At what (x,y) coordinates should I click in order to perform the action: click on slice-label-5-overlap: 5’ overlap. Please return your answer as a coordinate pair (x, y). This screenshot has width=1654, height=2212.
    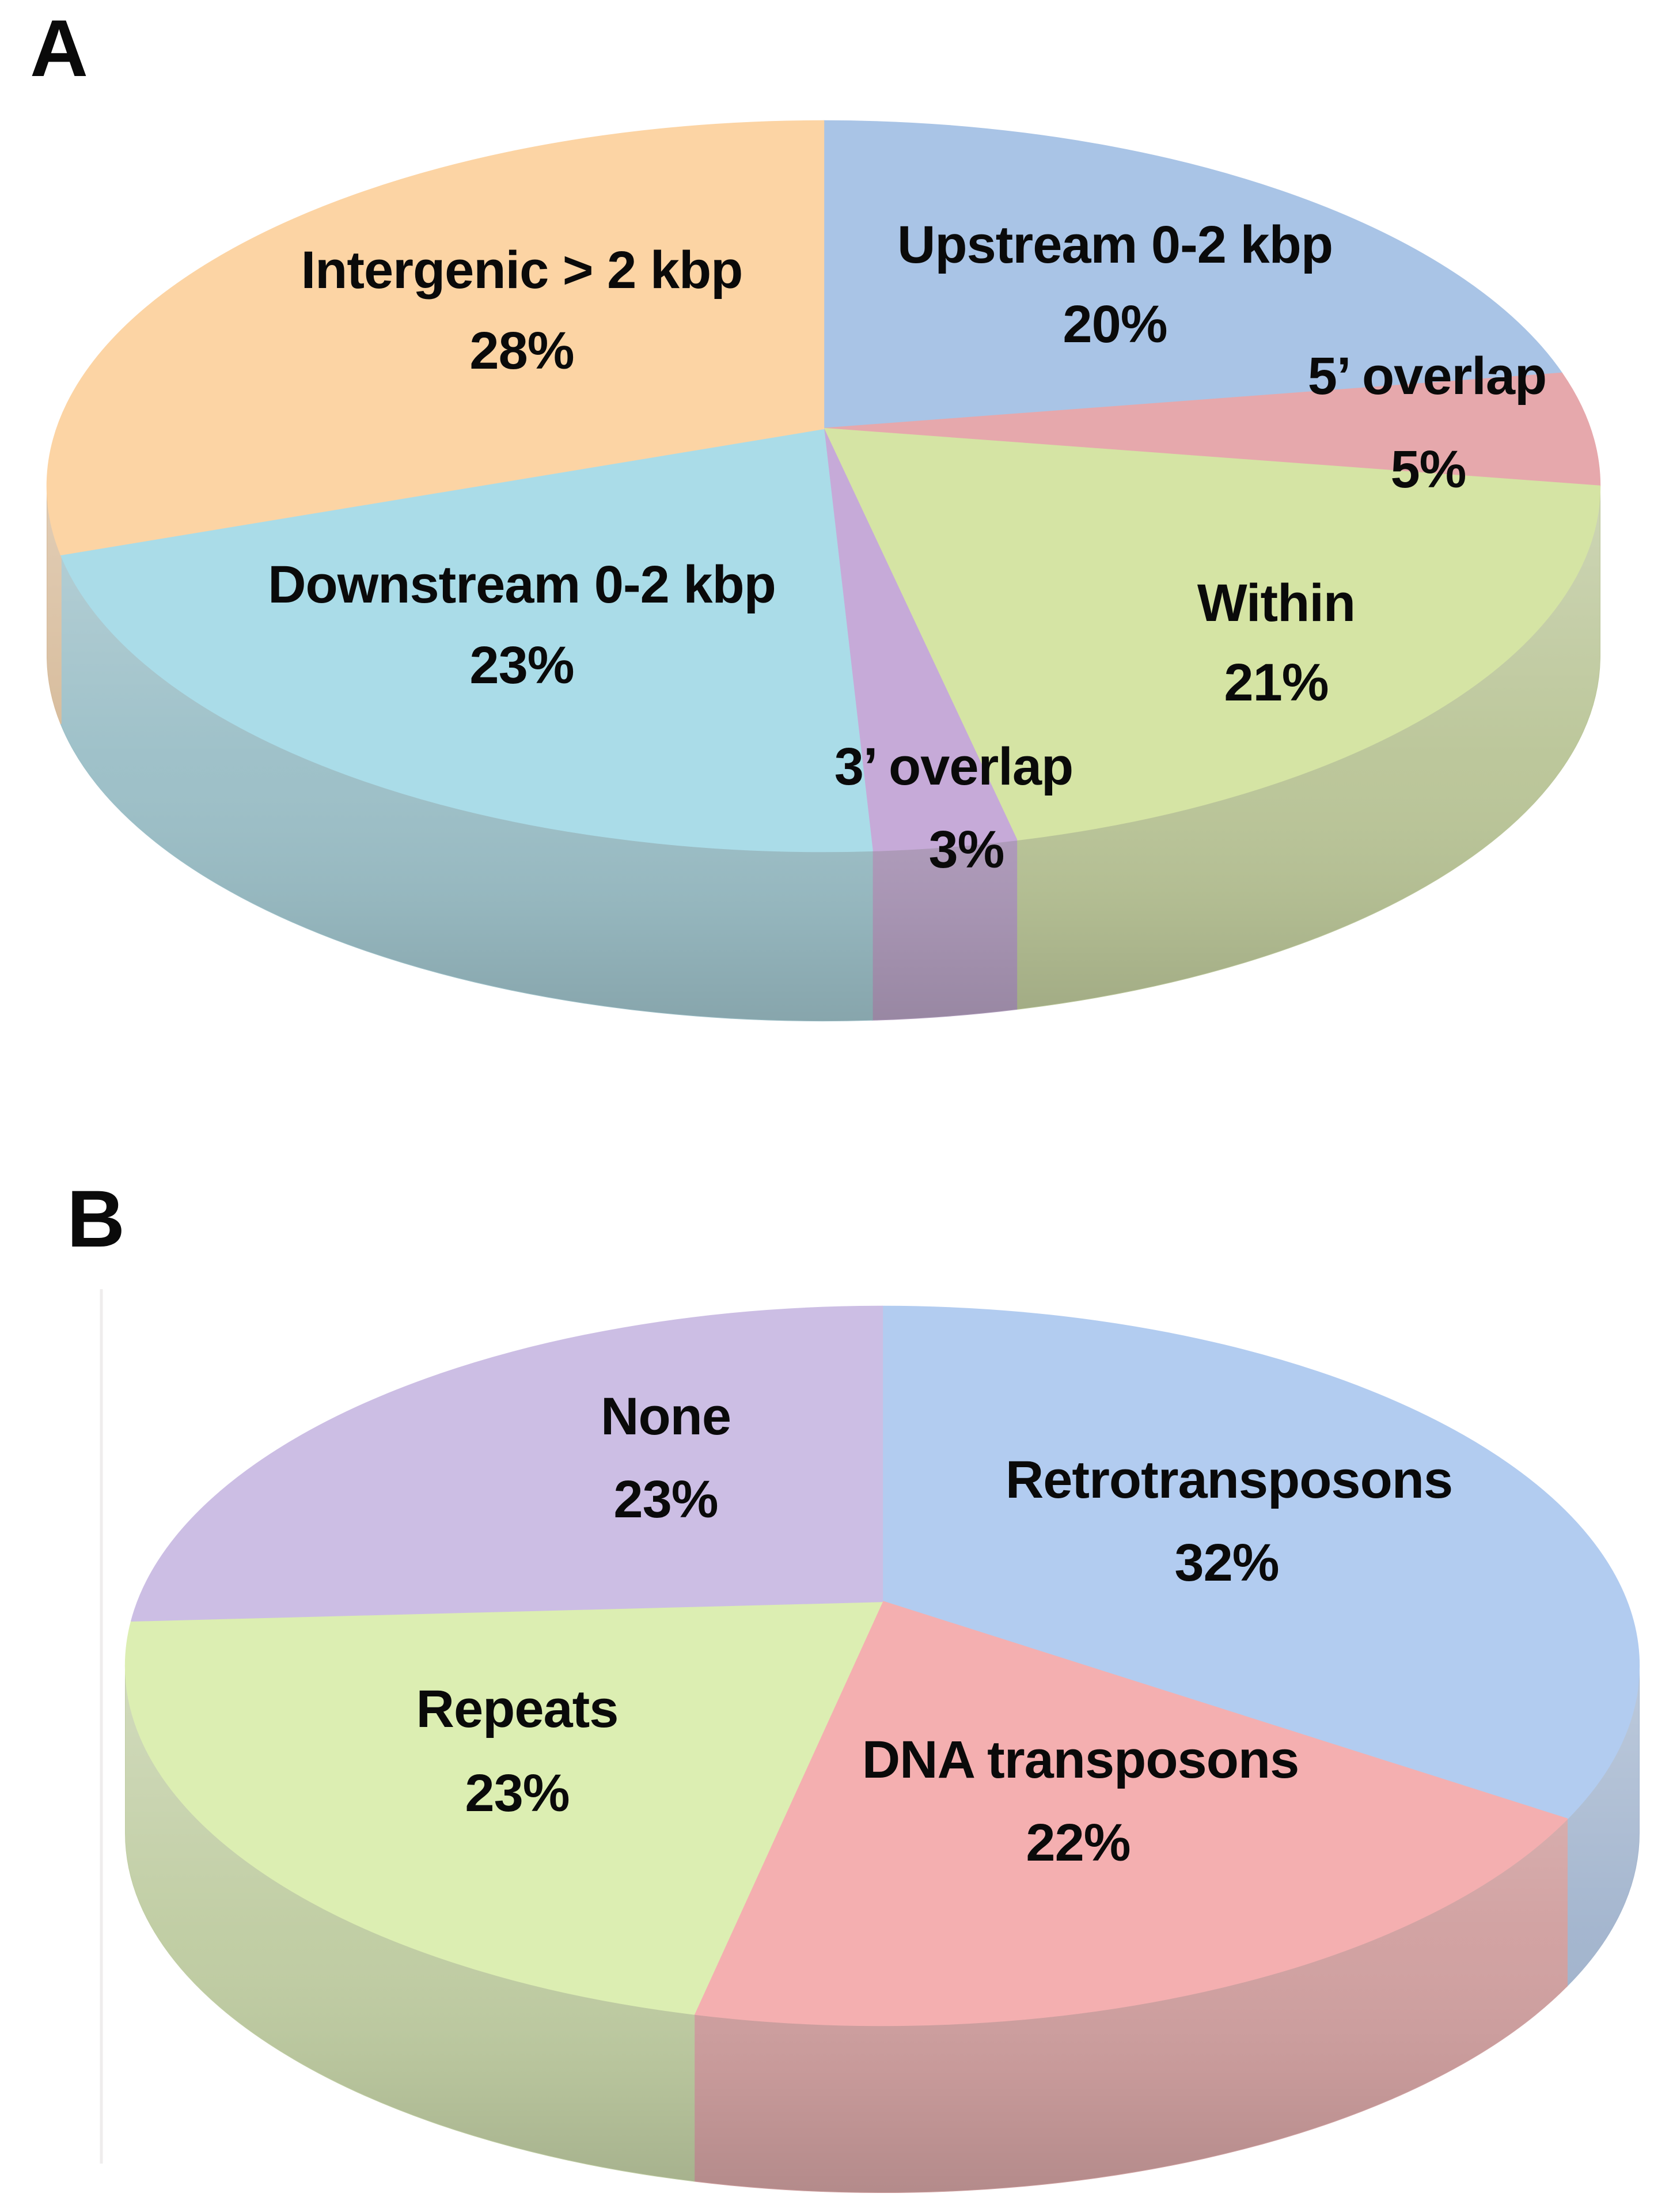
    Looking at the image, I should click on (1427, 376).